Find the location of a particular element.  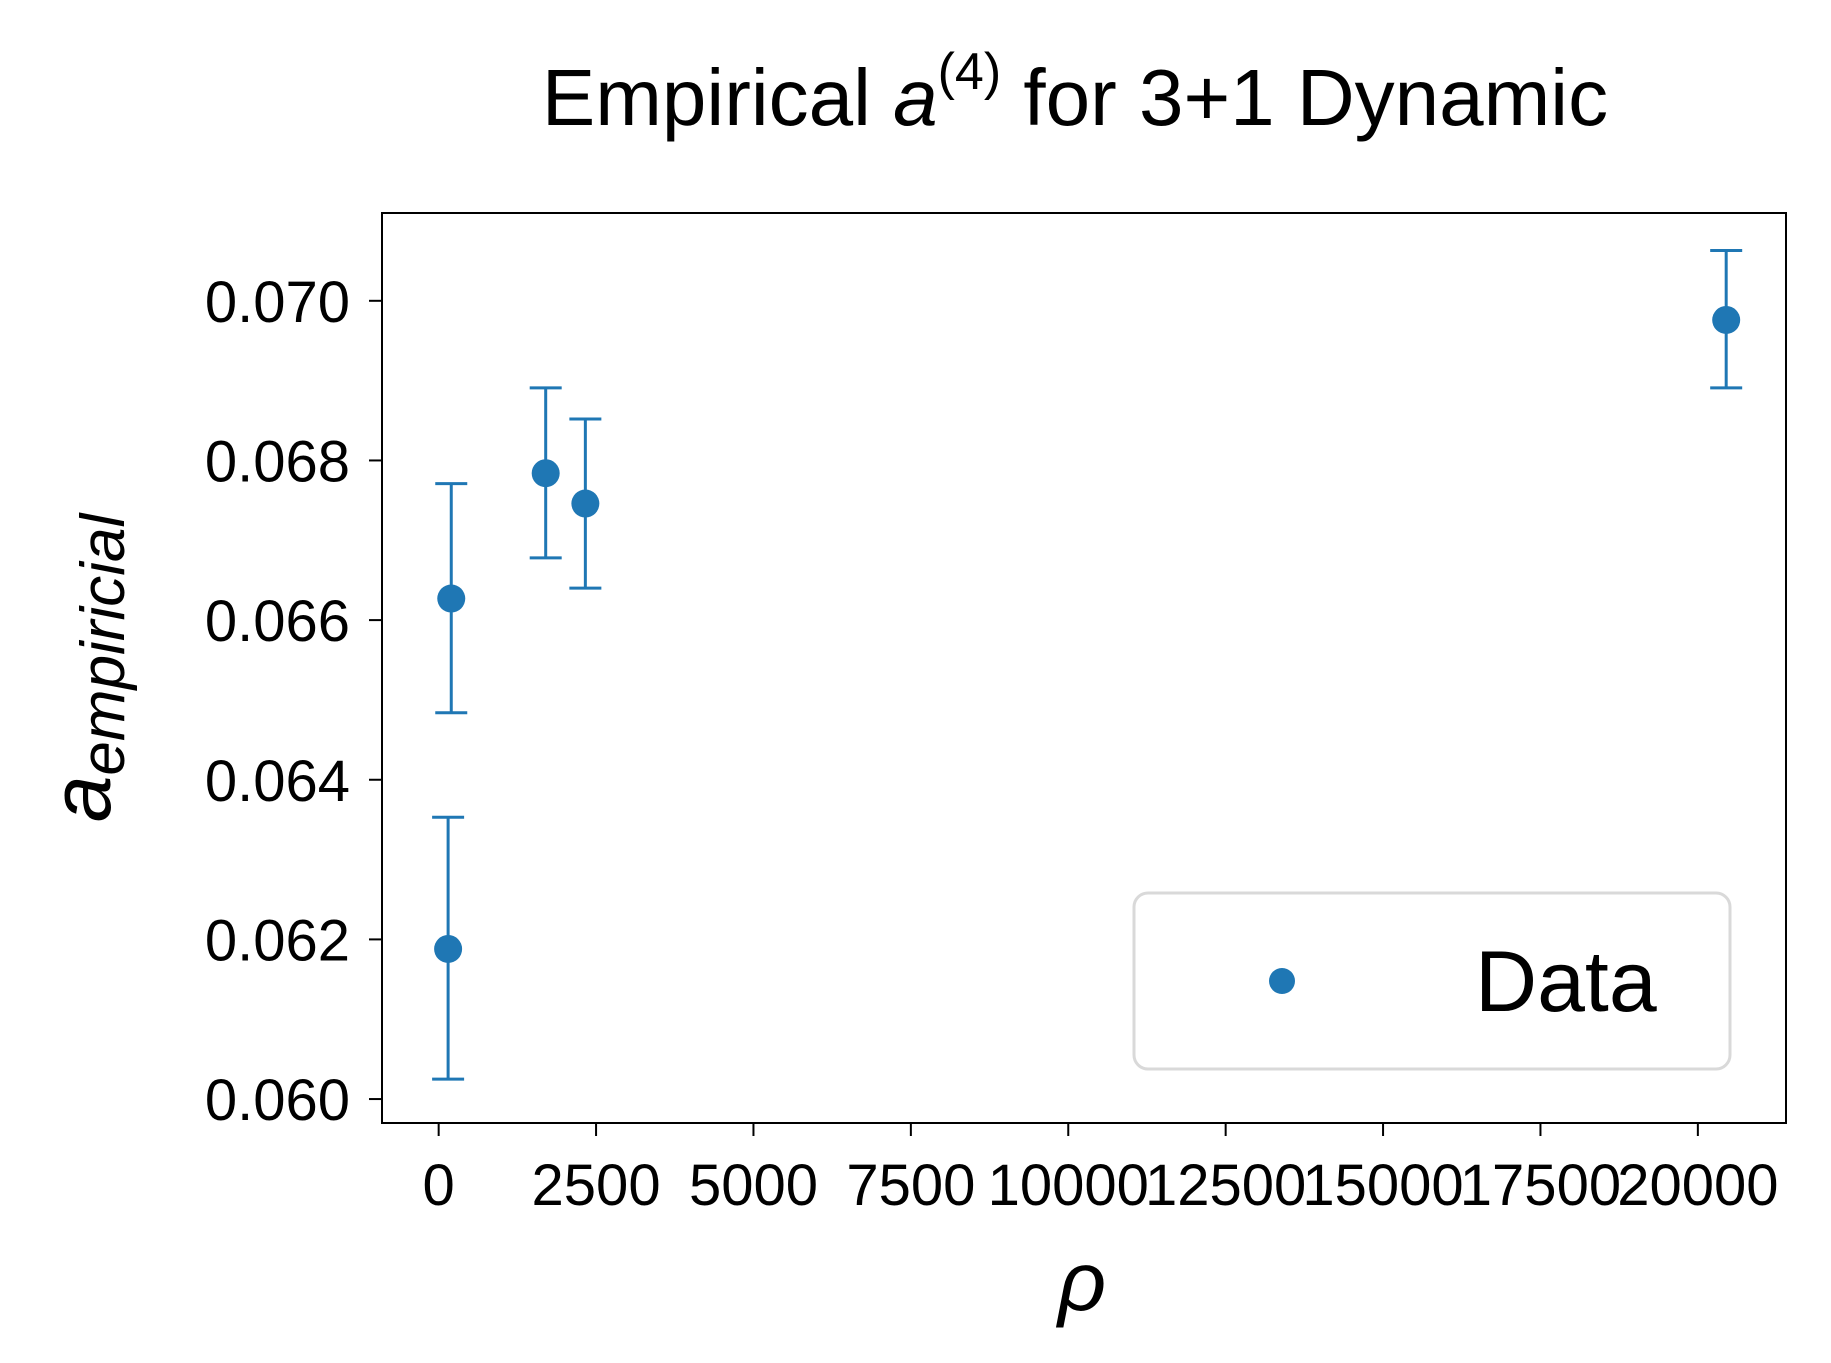

x-tick-label: 10000 is located at coordinates (1068, 1185).